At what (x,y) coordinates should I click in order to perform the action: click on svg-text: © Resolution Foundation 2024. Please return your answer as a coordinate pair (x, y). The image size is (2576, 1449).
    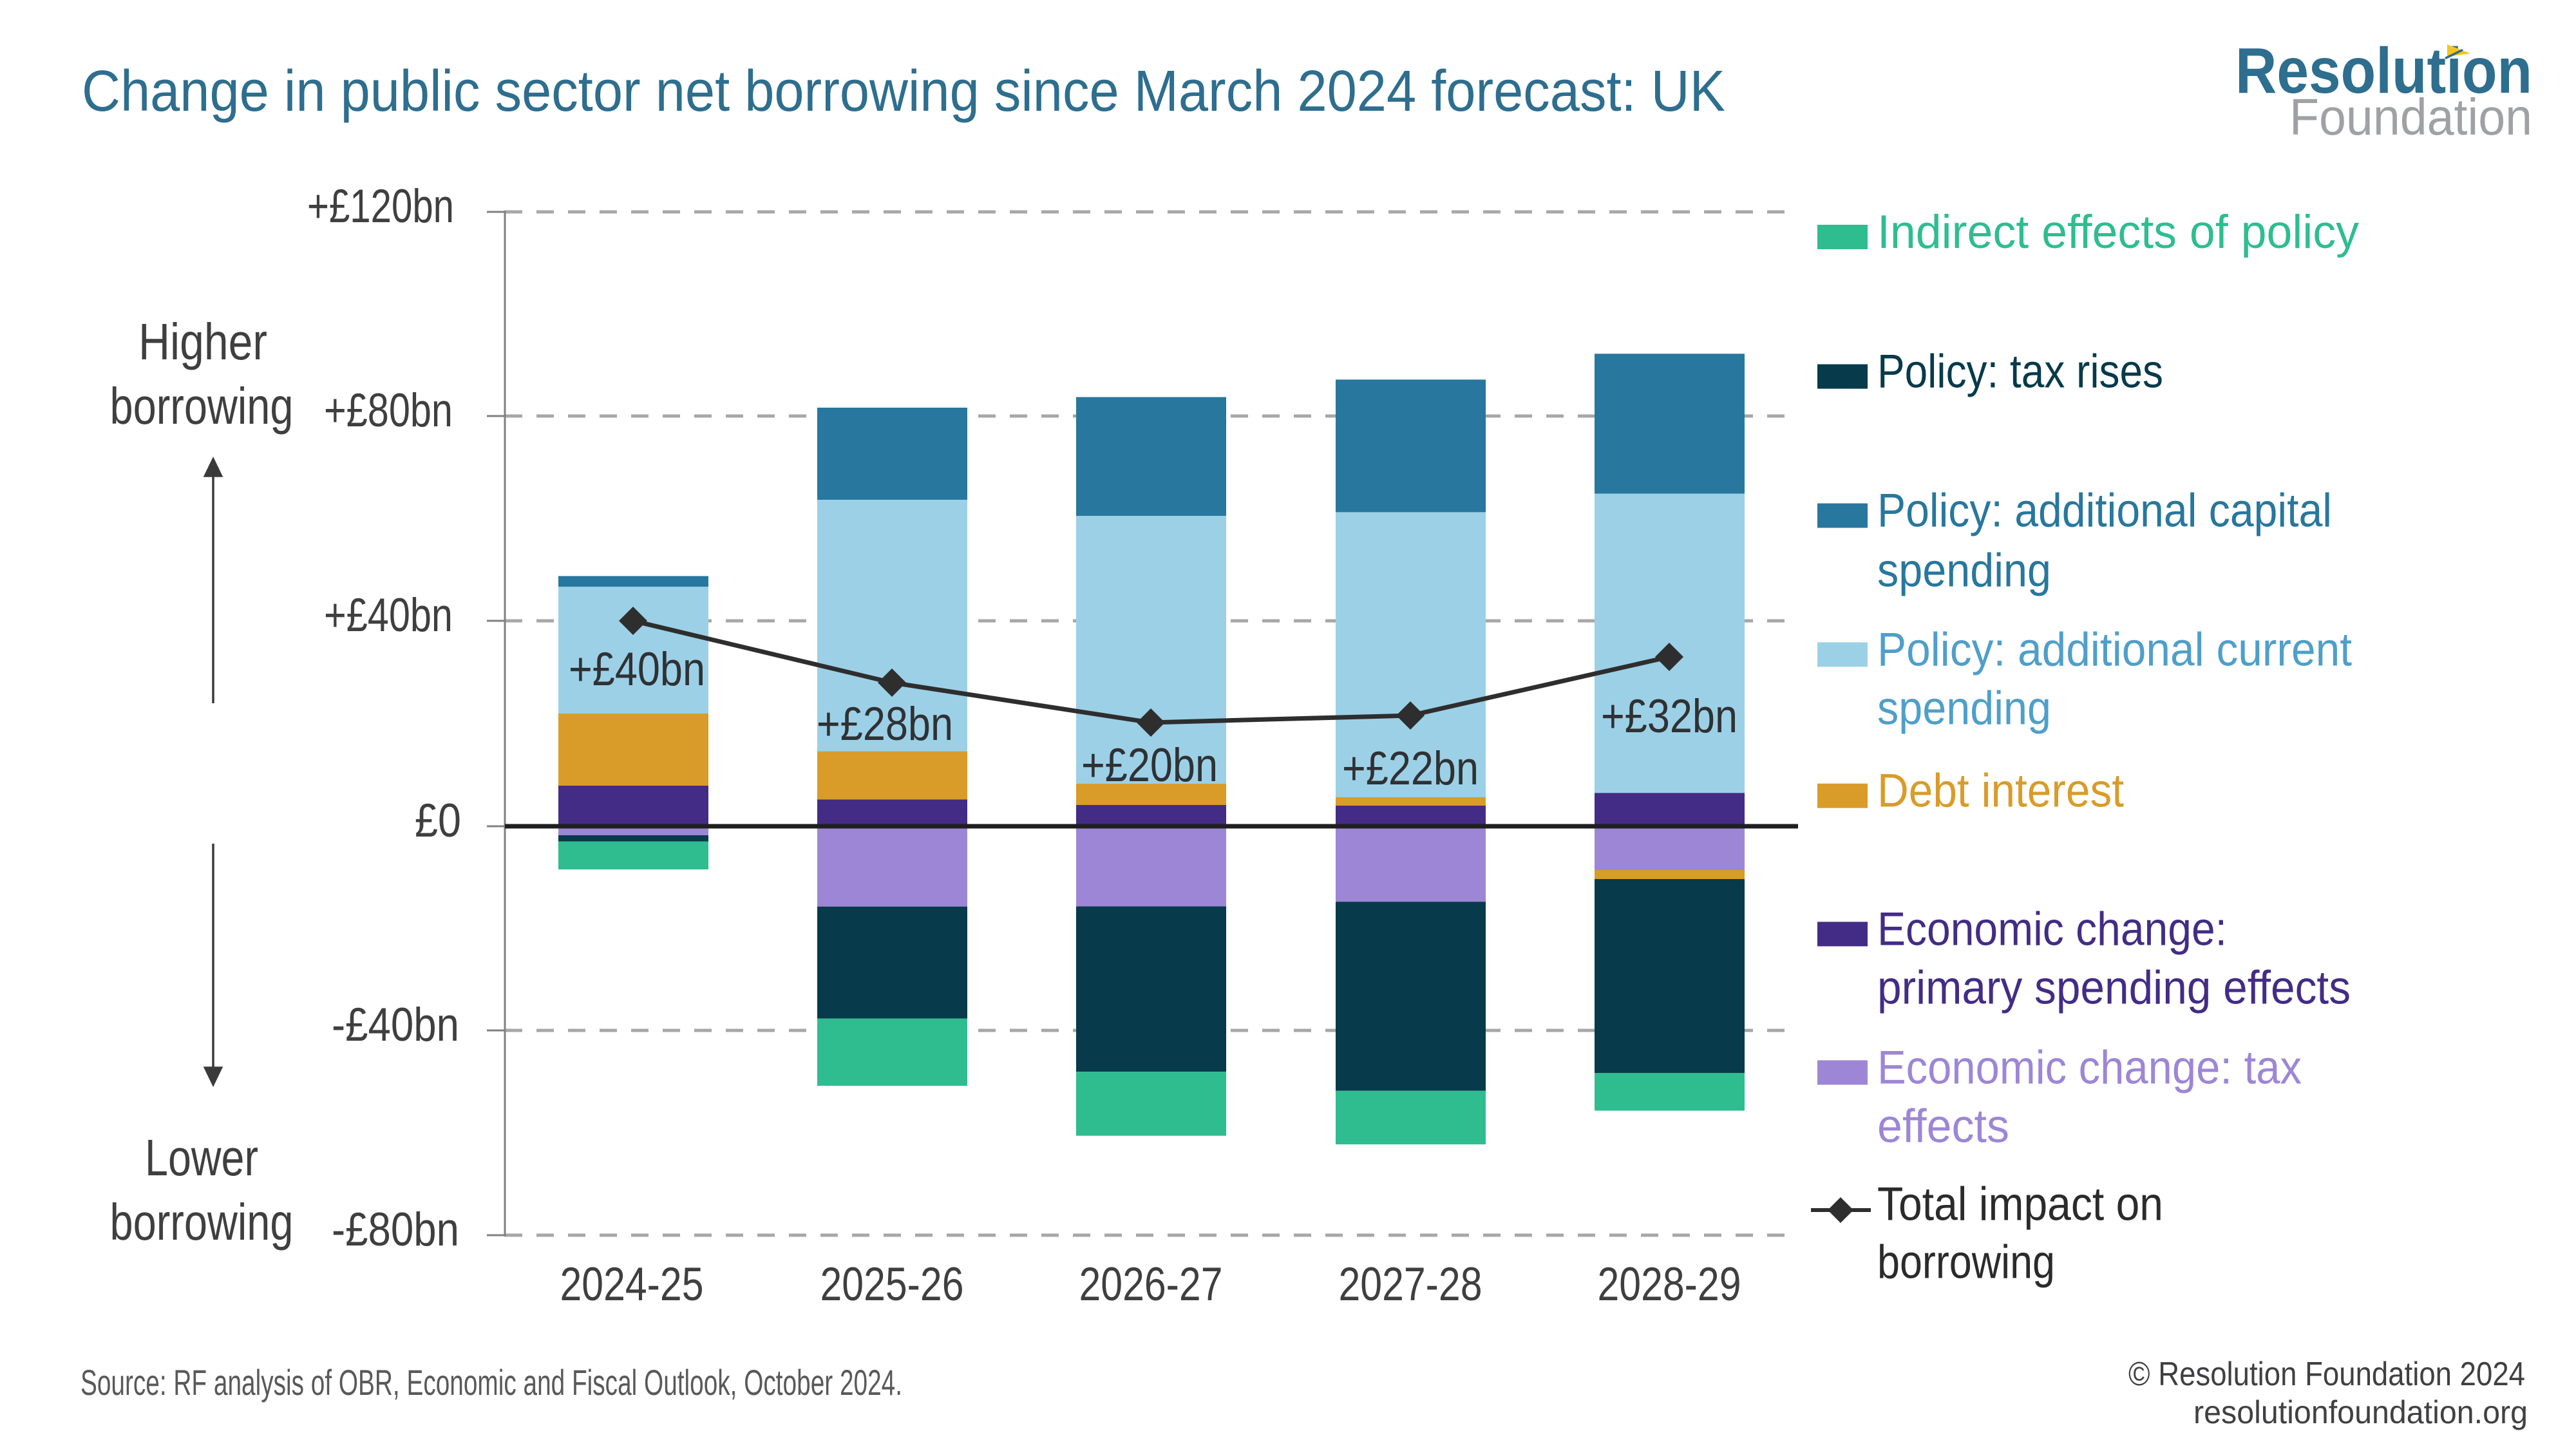
    Looking at the image, I should click on (2326, 1374).